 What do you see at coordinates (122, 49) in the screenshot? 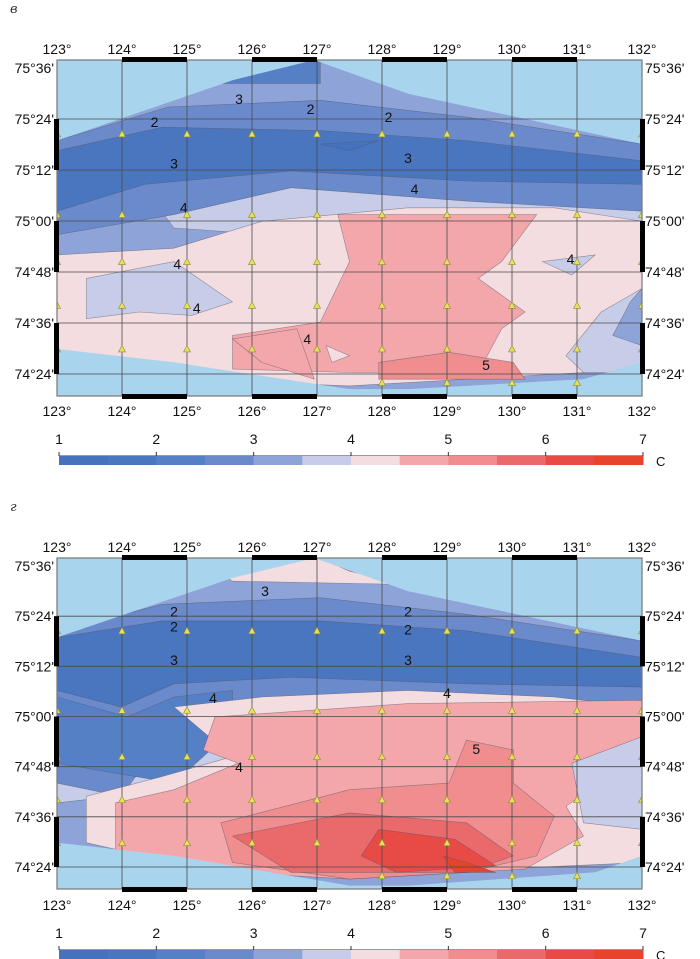
I see `x-tick-label-top: 124°` at bounding box center [122, 49].